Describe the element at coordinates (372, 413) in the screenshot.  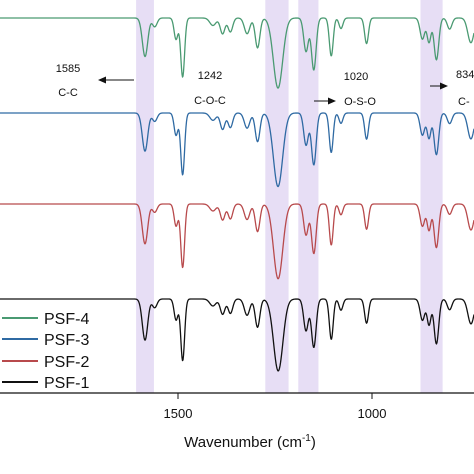
I see `x-tick-label-1000: 1000` at that location.